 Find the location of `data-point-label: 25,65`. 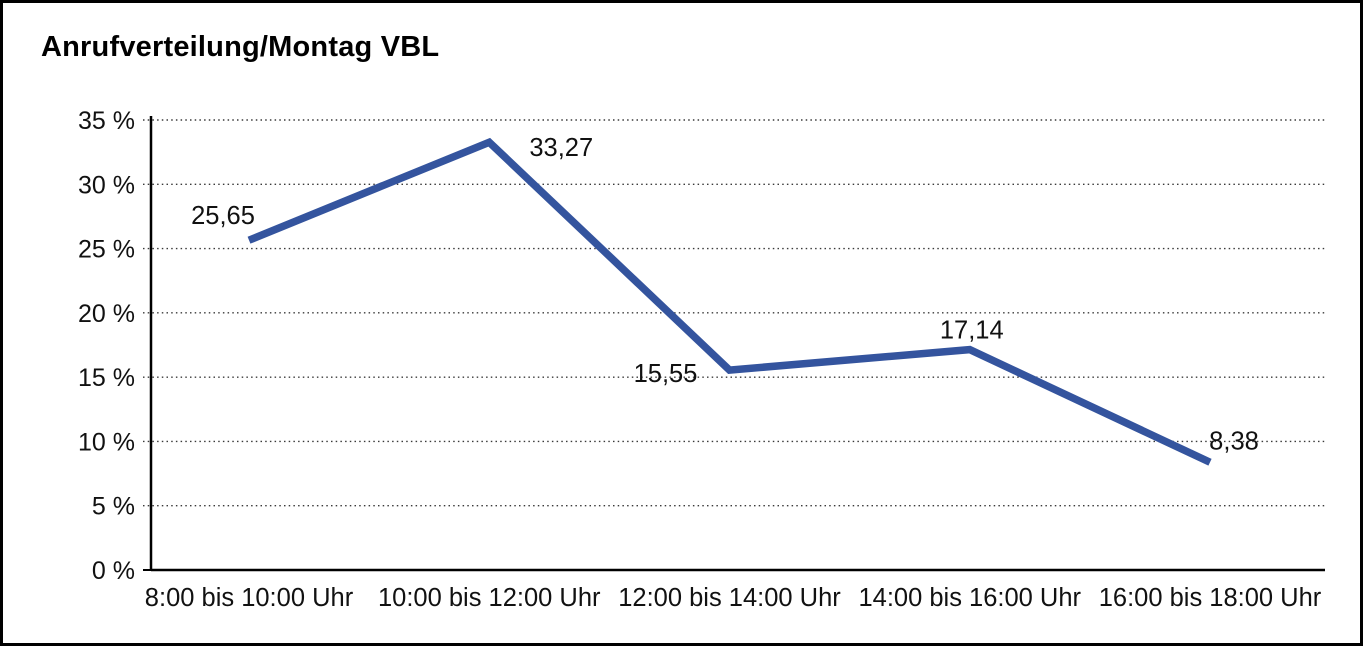

data-point-label: 25,65 is located at coordinates (223, 216).